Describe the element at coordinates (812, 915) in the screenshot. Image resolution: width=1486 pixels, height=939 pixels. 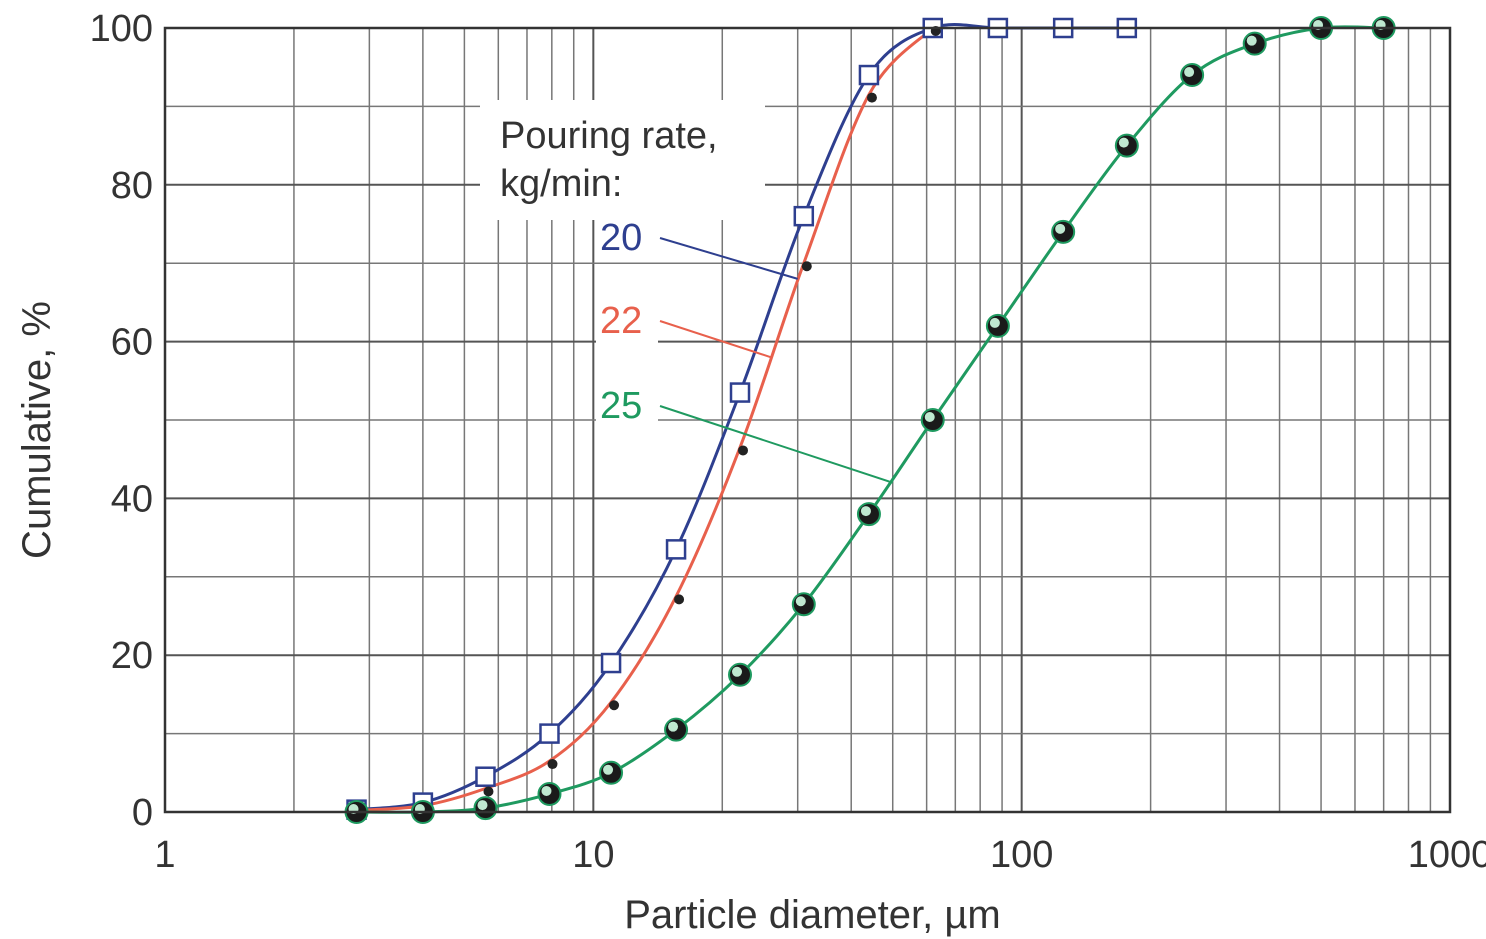
I see `x-axis-title: Particle diameter, µm` at that location.